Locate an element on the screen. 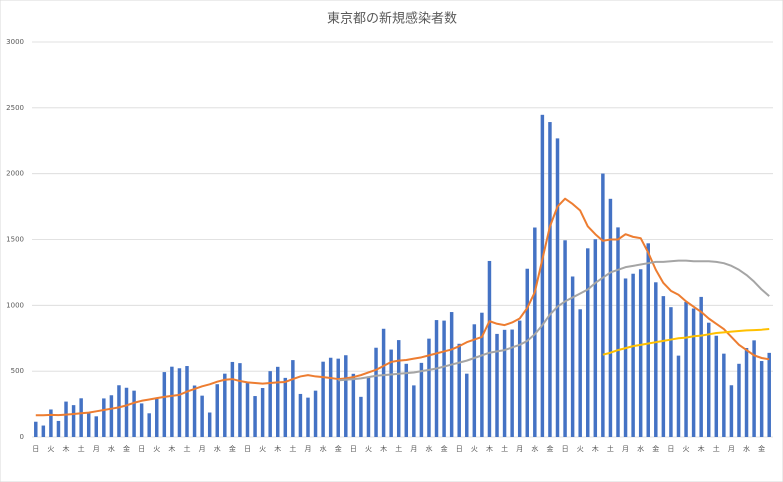  y-tick-label: 500 is located at coordinates (17, 371).